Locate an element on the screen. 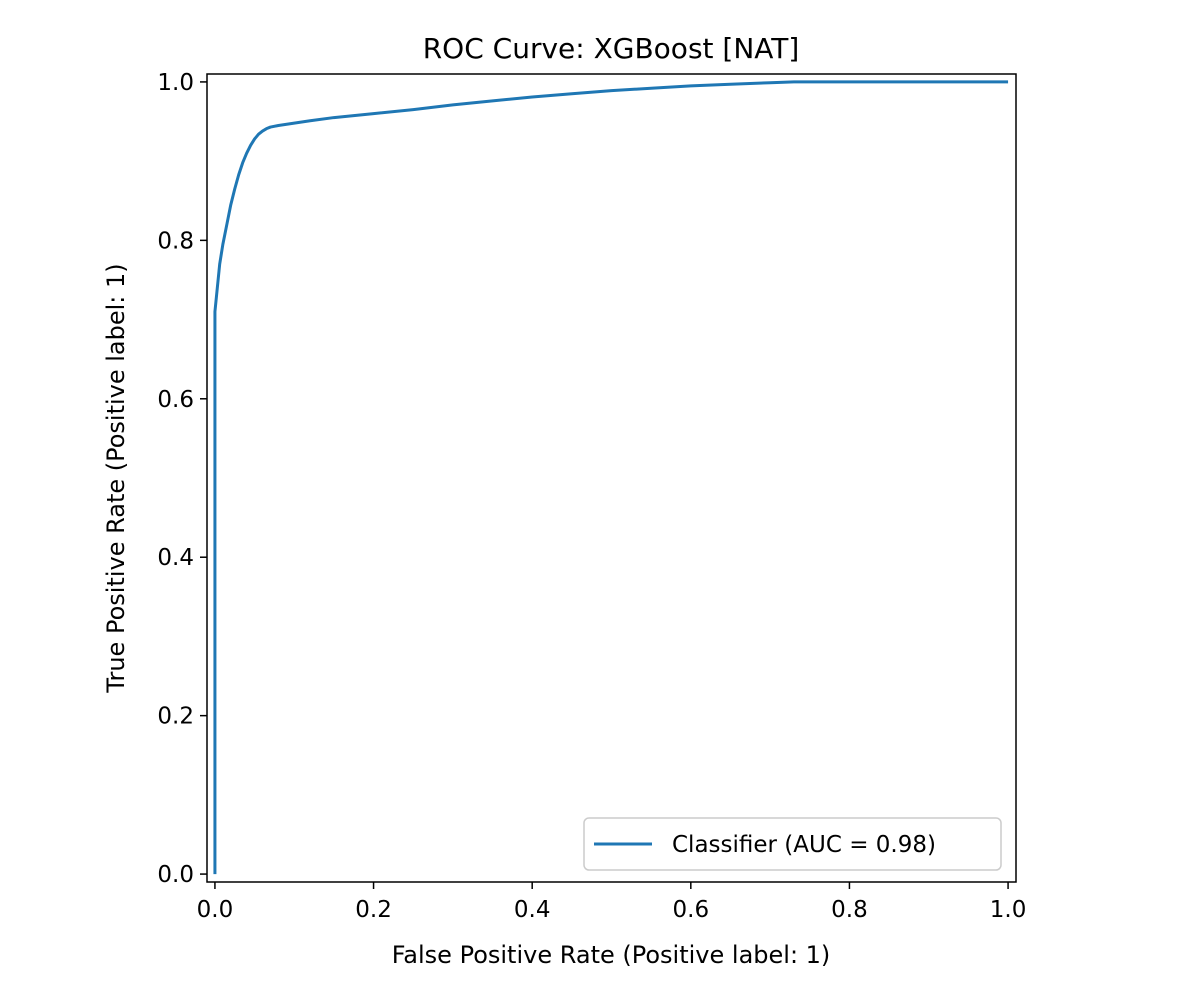 The width and height of the screenshot is (1200, 1000). legend: Classifier (AUC = 0.98) is located at coordinates (792, 844).